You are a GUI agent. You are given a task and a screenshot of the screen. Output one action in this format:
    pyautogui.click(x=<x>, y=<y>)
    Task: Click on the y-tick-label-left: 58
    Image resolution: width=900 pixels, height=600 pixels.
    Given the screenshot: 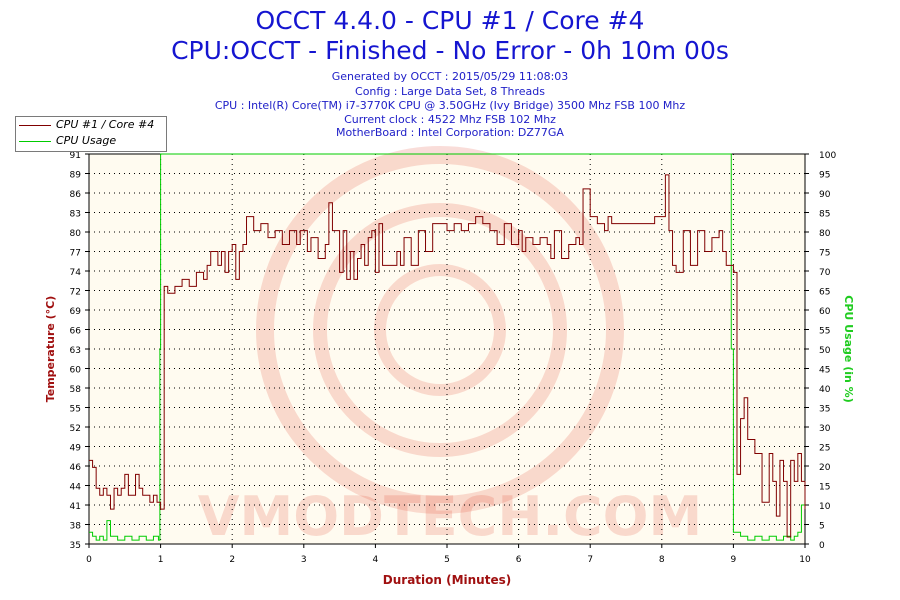 What is the action you would take?
    pyautogui.click(x=76, y=390)
    